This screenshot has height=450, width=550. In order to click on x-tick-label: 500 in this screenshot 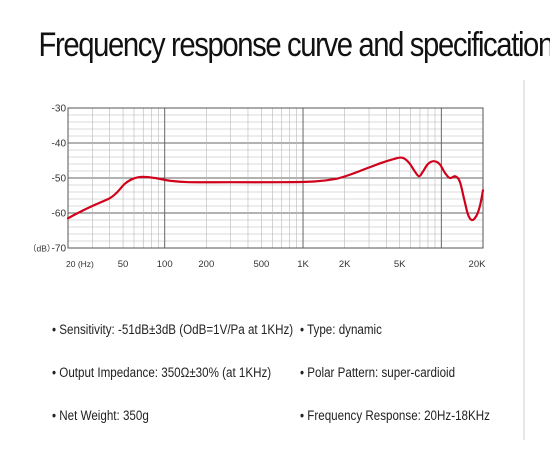, I will do `click(261, 264)`.